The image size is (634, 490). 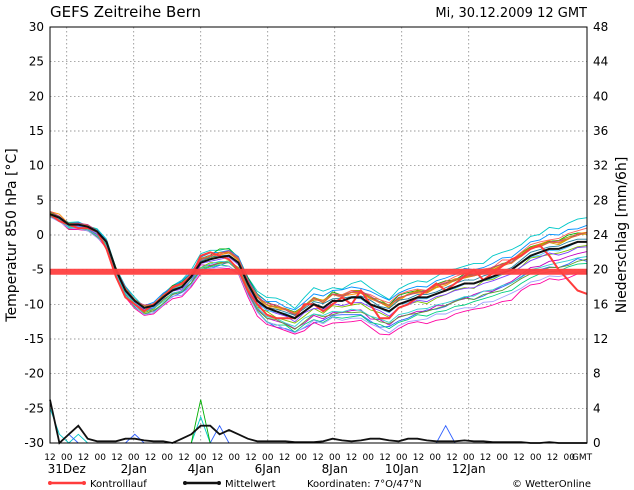 What do you see at coordinates (364, 484) in the screenshot?
I see `coordinates-label: Koordinaten: 7°O/47°N` at bounding box center [364, 484].